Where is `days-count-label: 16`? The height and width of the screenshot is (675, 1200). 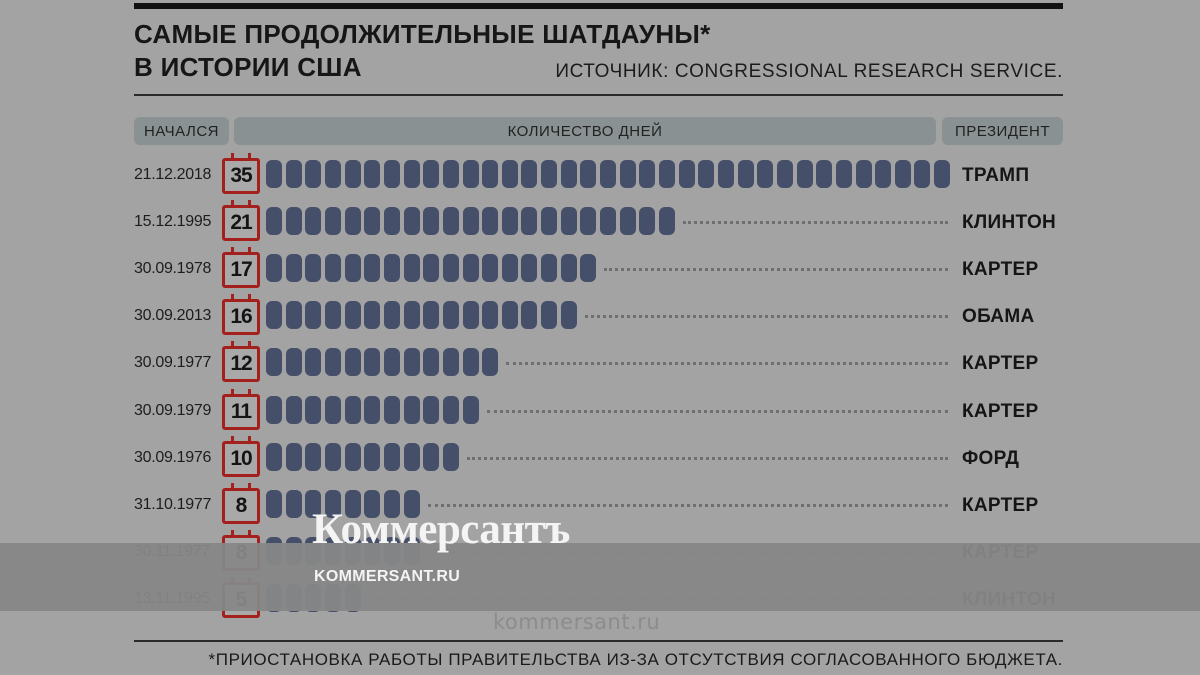
days-count-label: 16 is located at coordinates (241, 317).